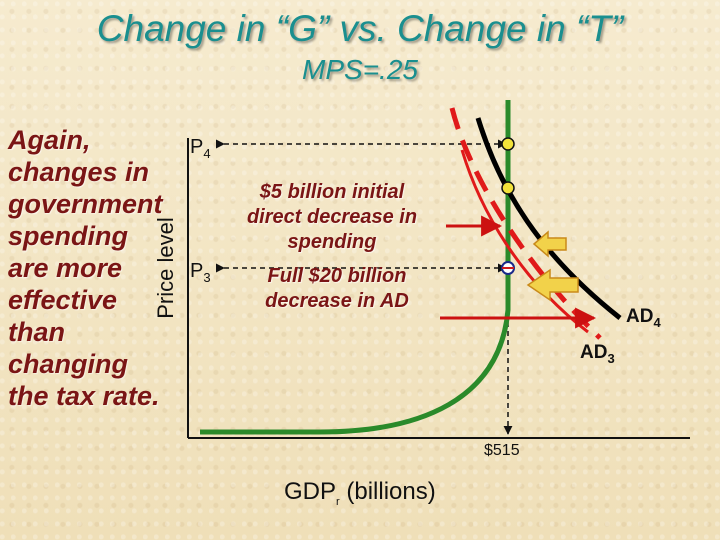 This screenshot has width=720, height=540. I want to click on page-title: Change in “G” vs. Change in “T”, so click(360, 28).